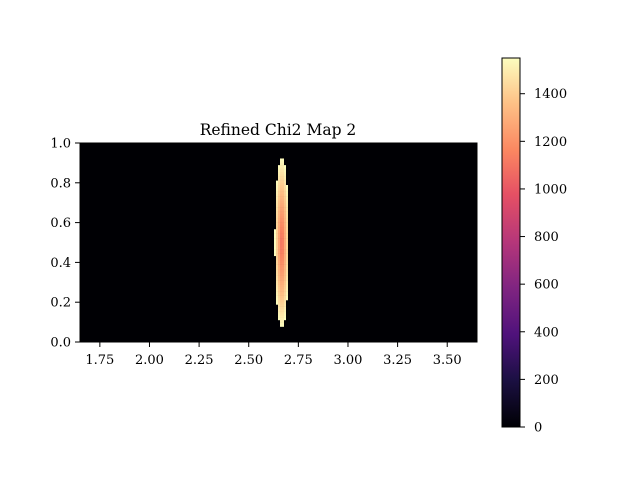 The height and width of the screenshot is (480, 640). Describe the element at coordinates (248, 360) in the screenshot. I see `x-tick-label: 2.50` at that location.